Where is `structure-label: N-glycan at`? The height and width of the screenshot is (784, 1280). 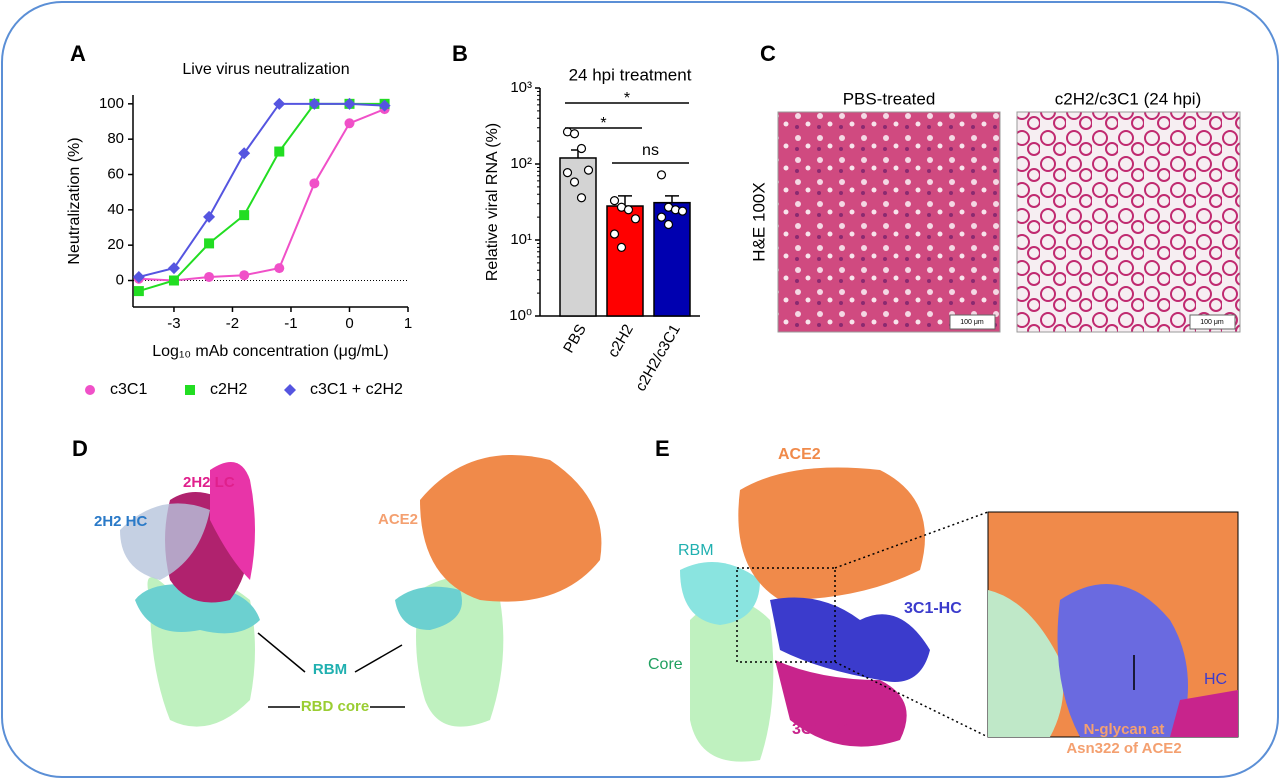 structure-label: N-glycan at is located at coordinates (1124, 729).